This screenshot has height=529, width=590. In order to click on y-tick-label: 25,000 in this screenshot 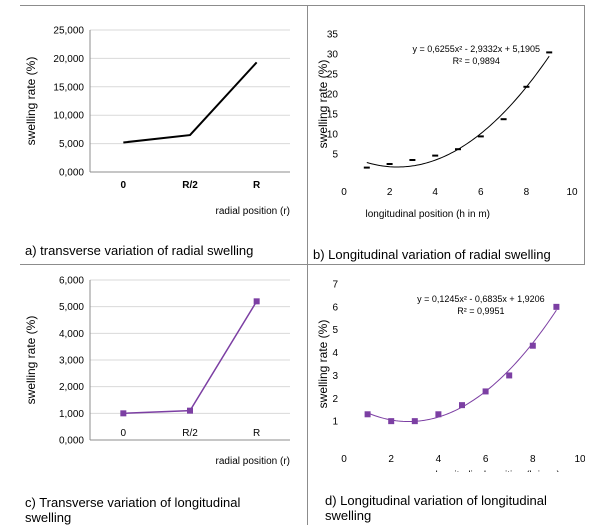, I will do `click(68, 31)`.